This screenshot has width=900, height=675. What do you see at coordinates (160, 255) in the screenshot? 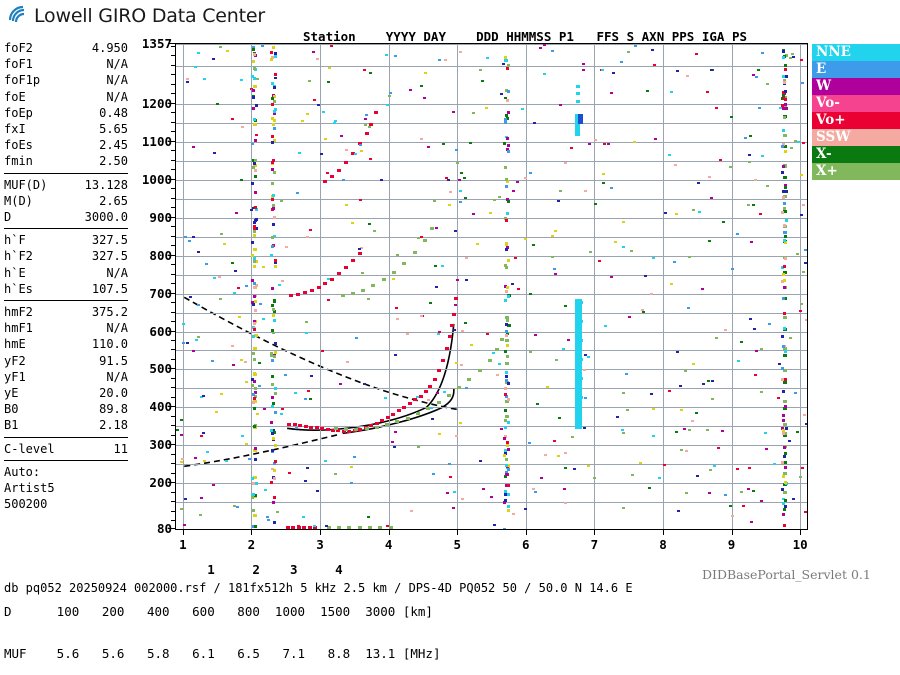
I see `y-axis-tick-label: 800` at bounding box center [160, 255].